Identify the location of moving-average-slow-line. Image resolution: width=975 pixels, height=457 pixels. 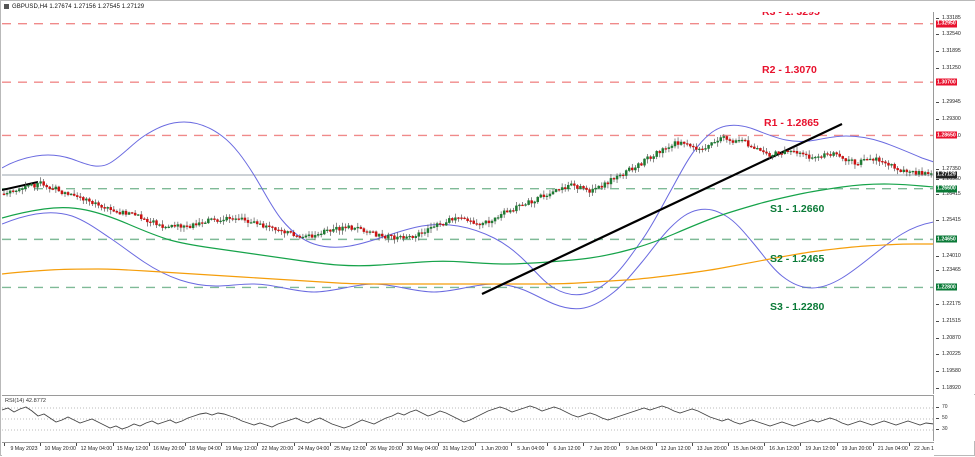
(467, 264).